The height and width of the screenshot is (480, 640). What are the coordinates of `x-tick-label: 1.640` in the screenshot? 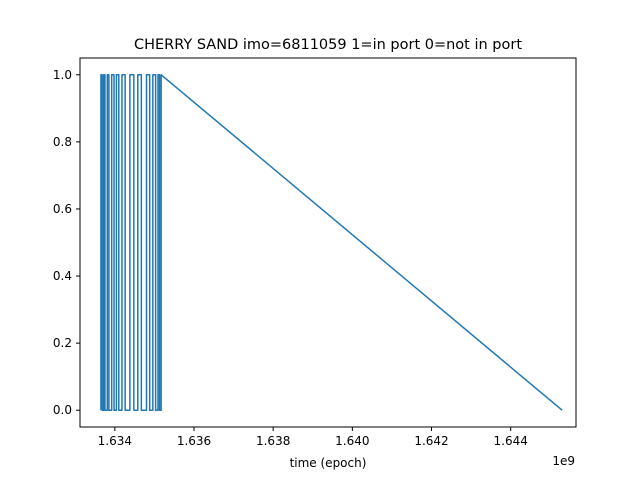 It's located at (352, 441).